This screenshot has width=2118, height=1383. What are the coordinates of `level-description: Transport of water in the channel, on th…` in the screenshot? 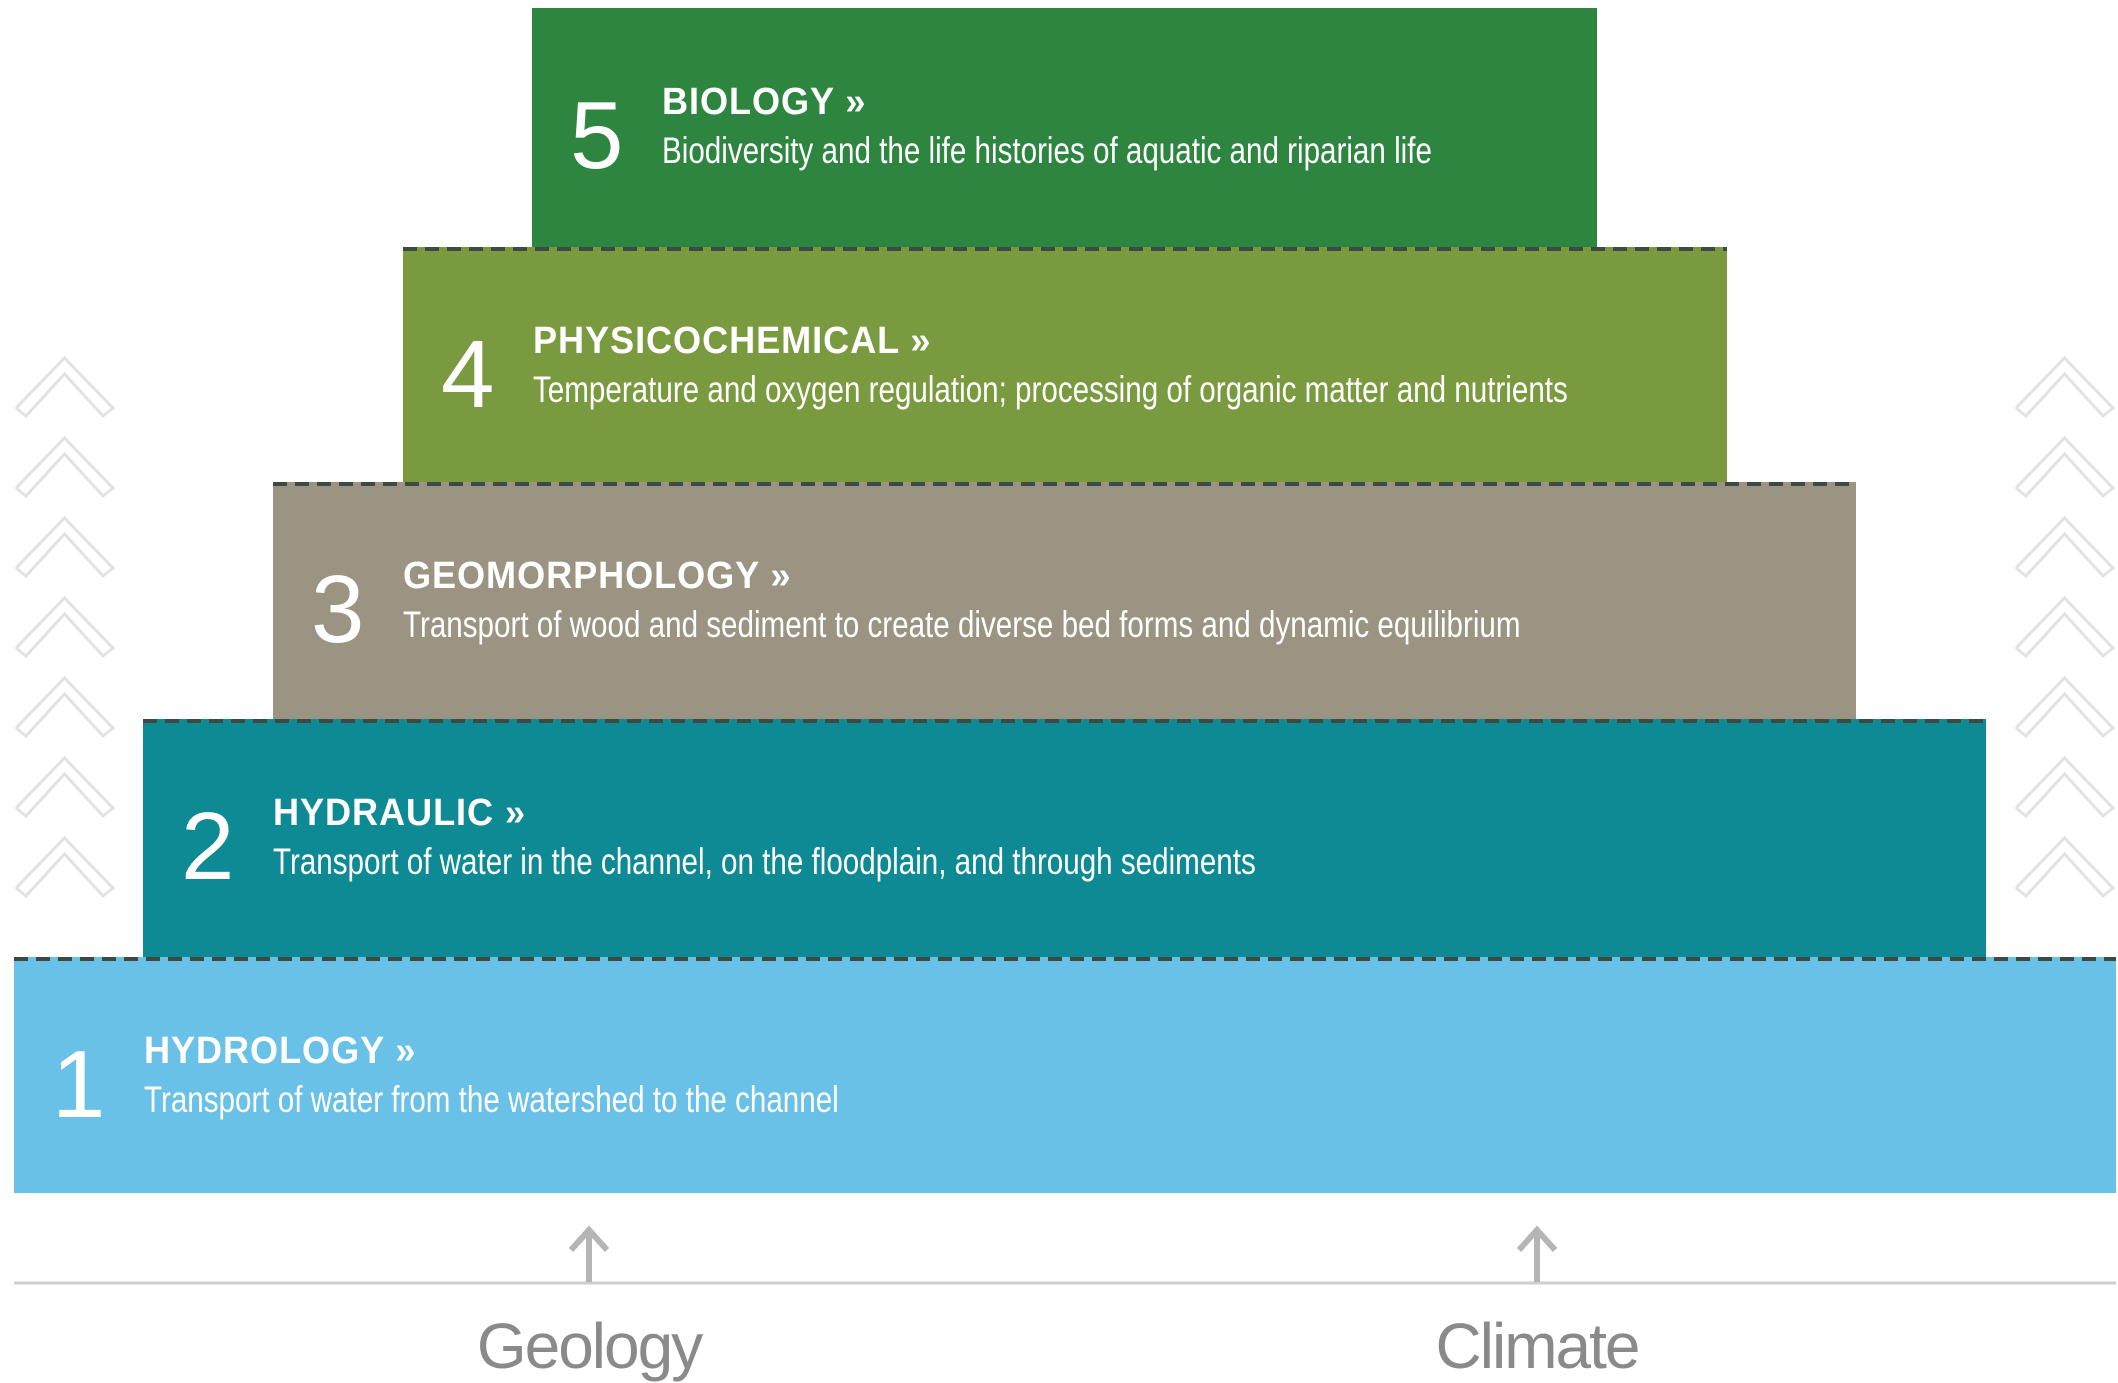 It's located at (764, 862).